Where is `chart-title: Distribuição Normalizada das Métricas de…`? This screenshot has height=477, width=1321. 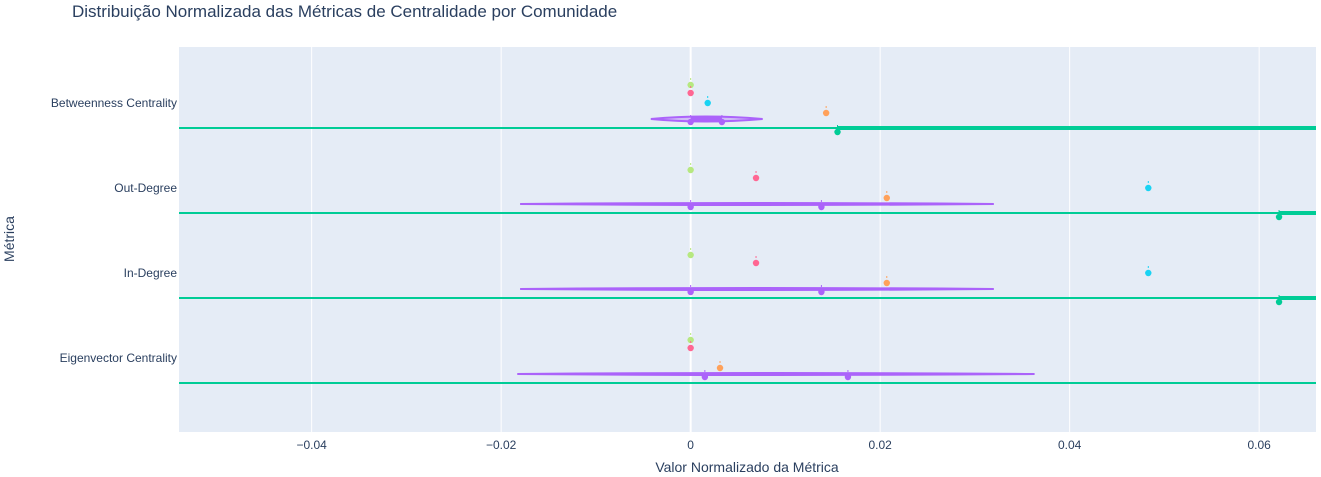 chart-title: Distribuição Normalizada das Métricas de… is located at coordinates (344, 11).